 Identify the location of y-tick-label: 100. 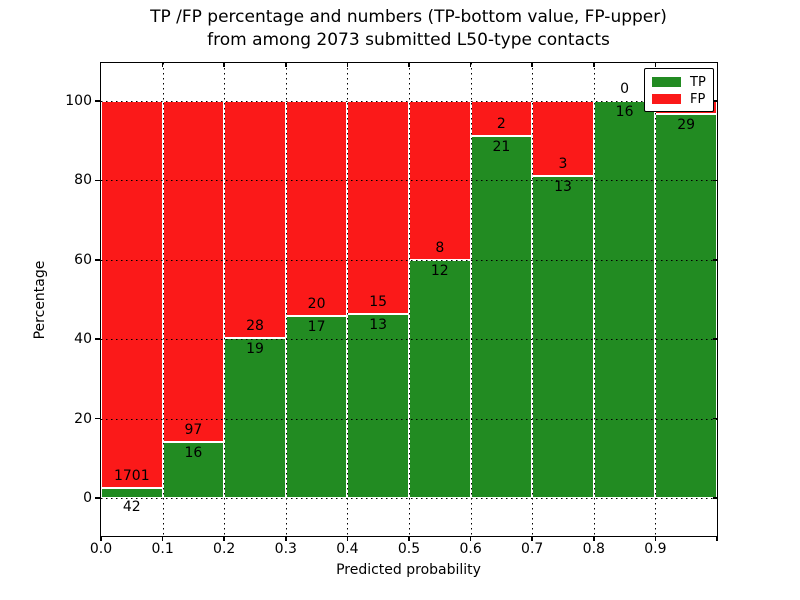
(78, 101).